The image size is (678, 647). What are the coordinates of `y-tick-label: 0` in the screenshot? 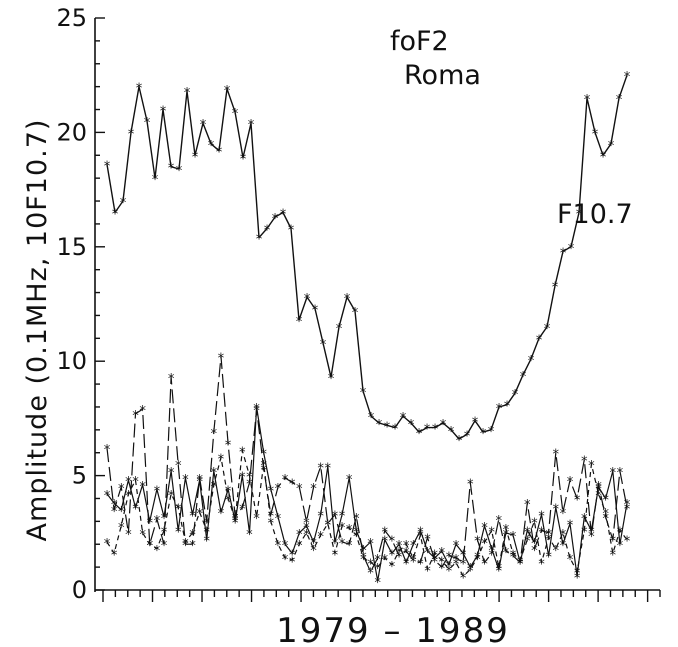 It's located at (79, 590).